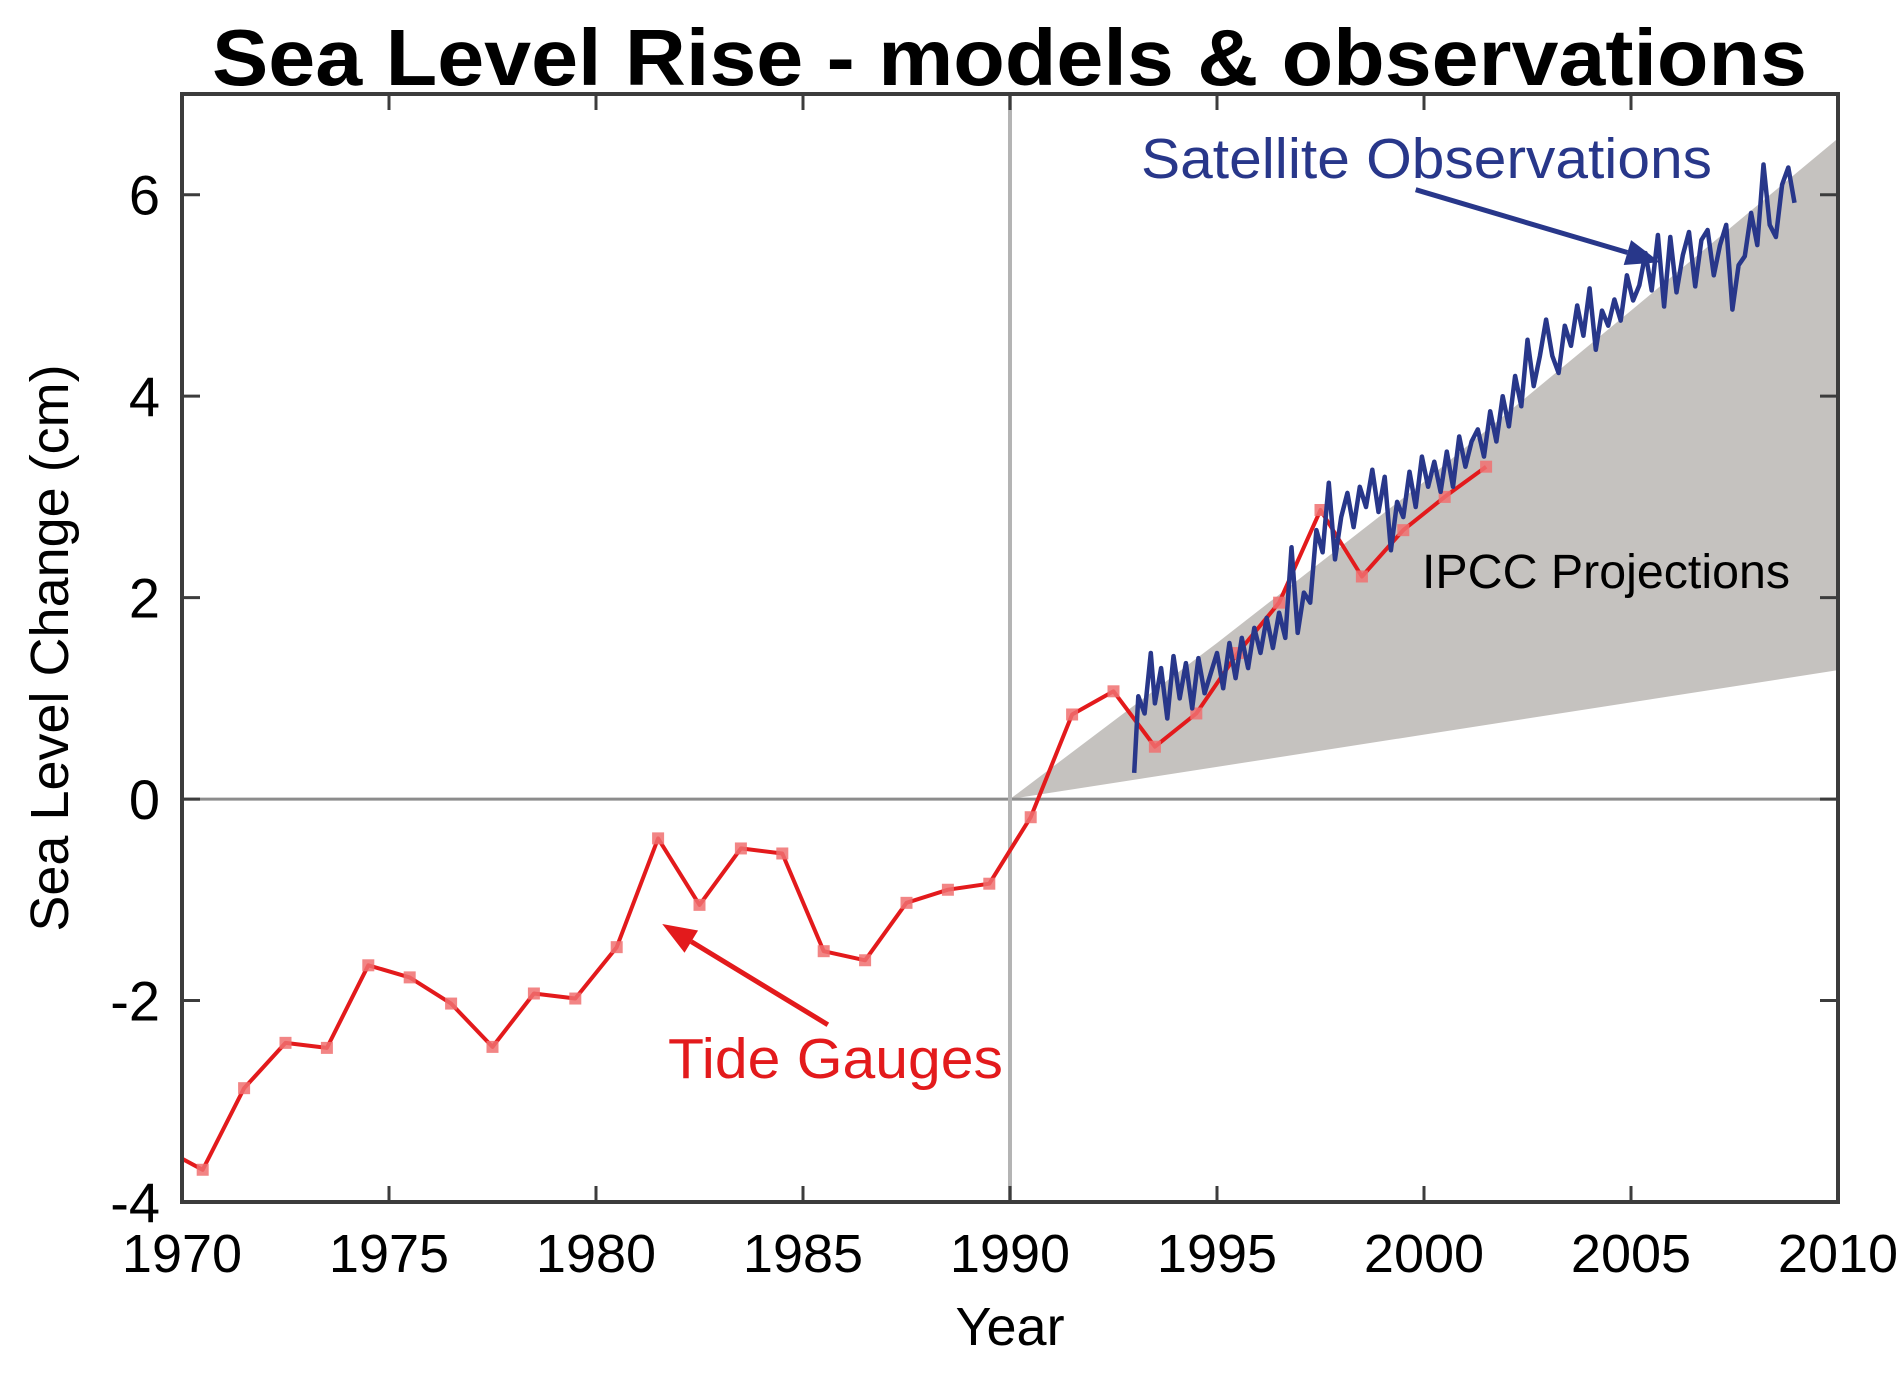 The height and width of the screenshot is (1390, 1901). I want to click on y-tick-label: 6, so click(144, 195).